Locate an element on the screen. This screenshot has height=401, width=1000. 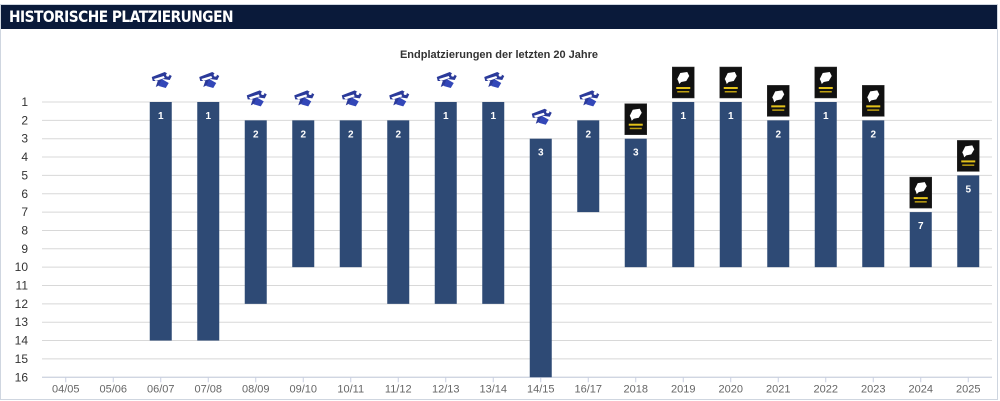
chart-title: Endplatzierungen der letzten 20 Jahre is located at coordinates (499, 55).